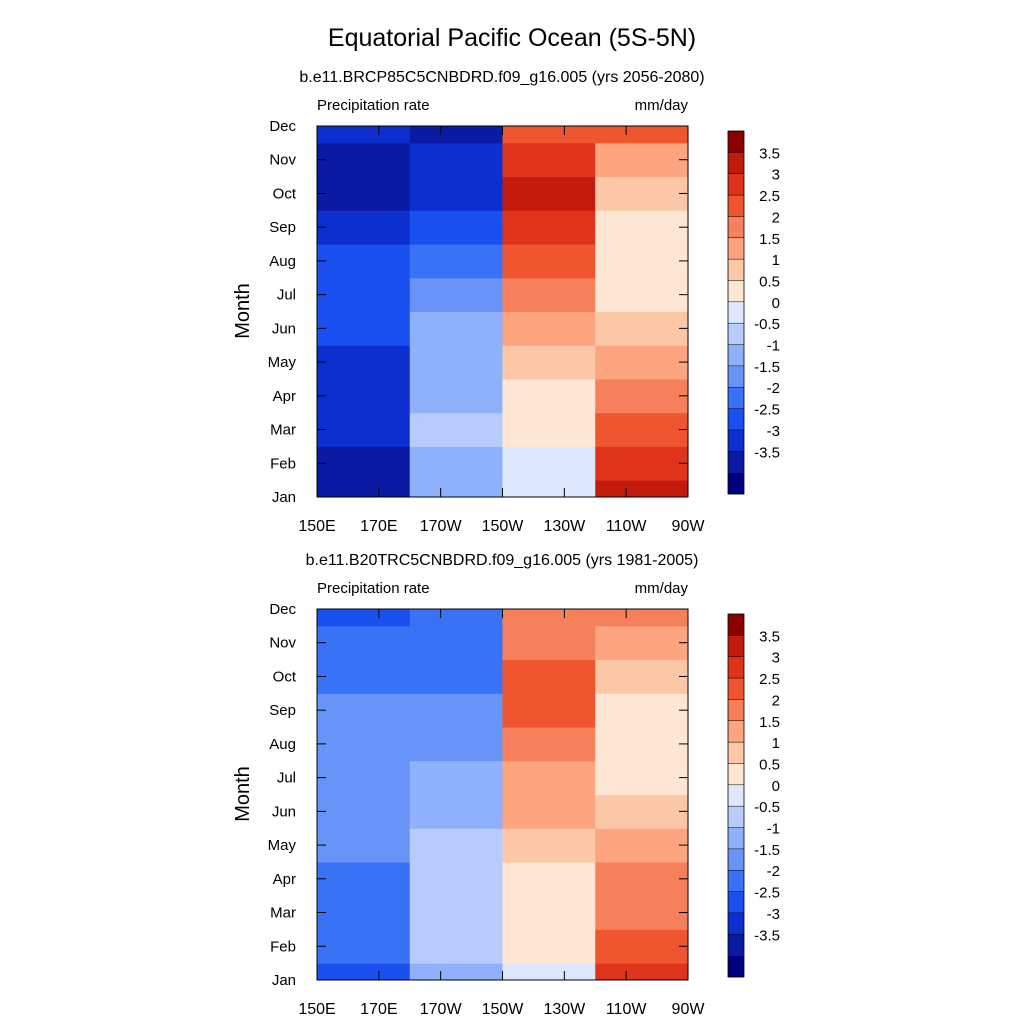 This screenshot has width=1024, height=1024. Describe the element at coordinates (627, 526) in the screenshot. I see `x-tick-label: 110W` at that location.